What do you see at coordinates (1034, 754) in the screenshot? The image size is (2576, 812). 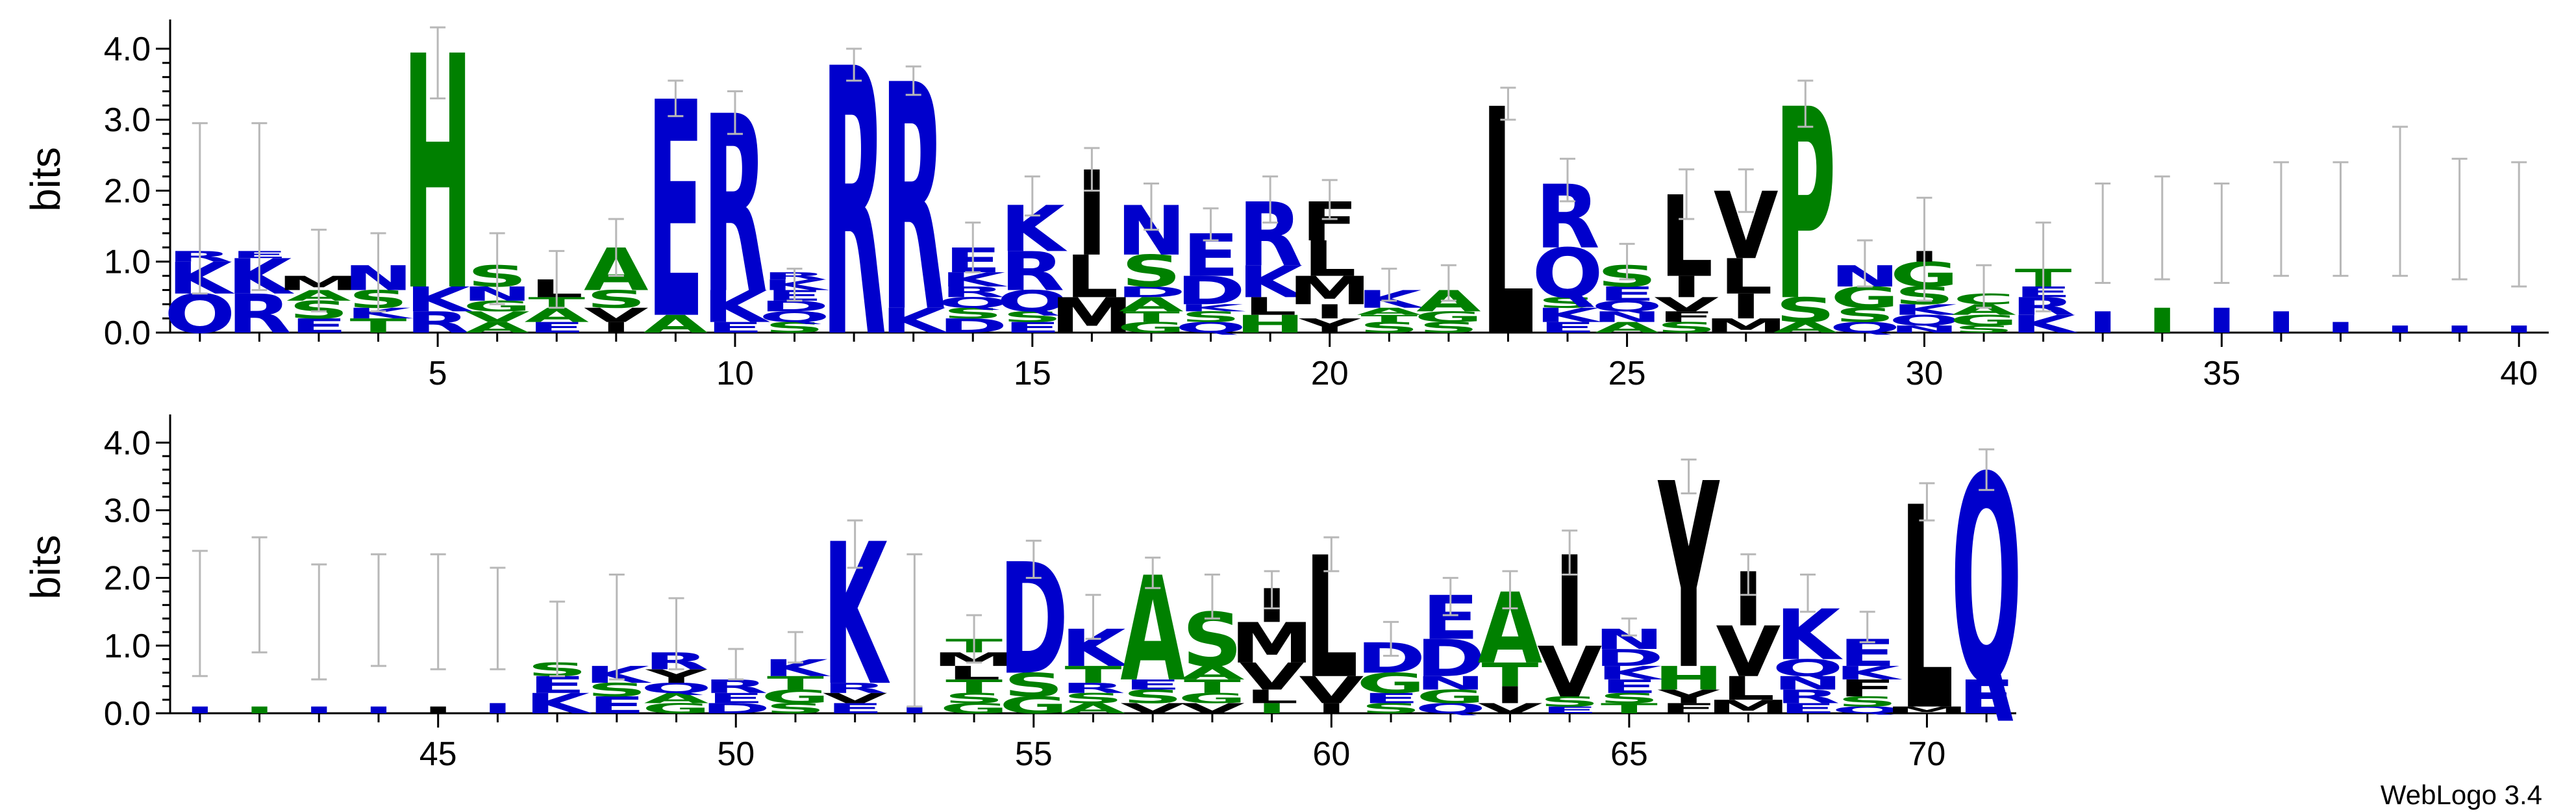 I see `x-tick-label: 55` at bounding box center [1034, 754].